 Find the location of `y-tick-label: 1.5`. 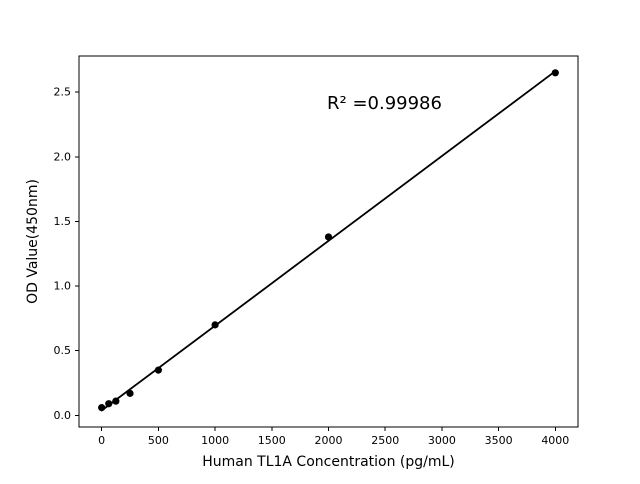

y-tick-label: 1.5 is located at coordinates (63, 221).